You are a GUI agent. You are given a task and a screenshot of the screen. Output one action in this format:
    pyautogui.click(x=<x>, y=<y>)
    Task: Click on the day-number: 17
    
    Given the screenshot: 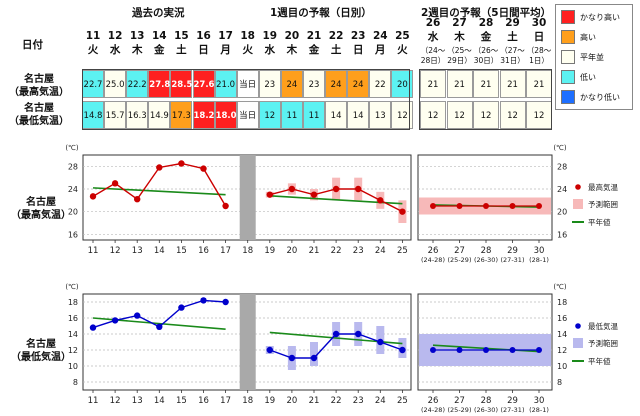 What is the action you would take?
    pyautogui.click(x=225, y=36)
    